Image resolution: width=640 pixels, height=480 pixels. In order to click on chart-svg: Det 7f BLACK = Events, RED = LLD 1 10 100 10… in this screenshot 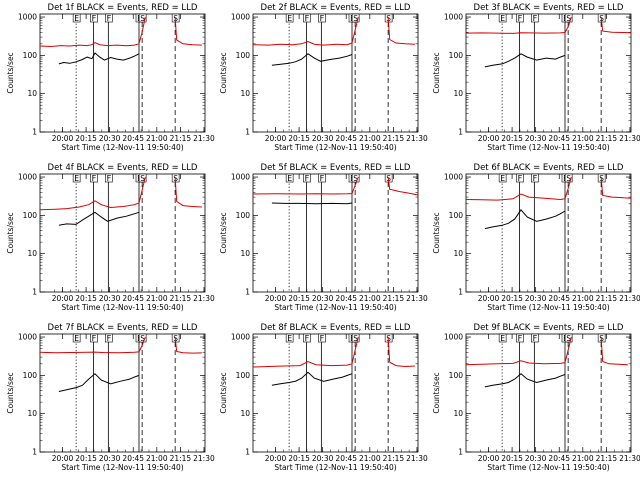, I will do `click(110, 397)`.